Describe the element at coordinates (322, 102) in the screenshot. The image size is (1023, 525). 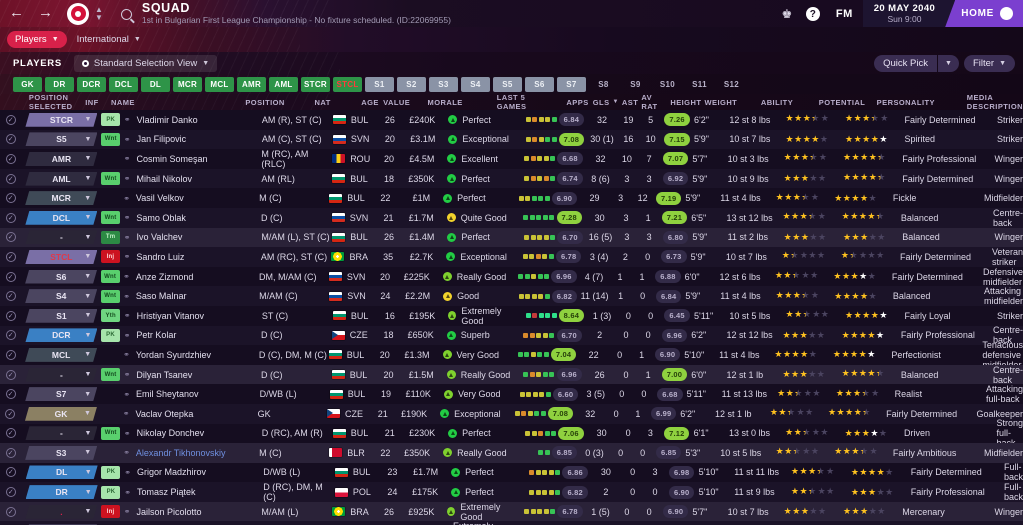
I see `th-nat: NAT` at that location.